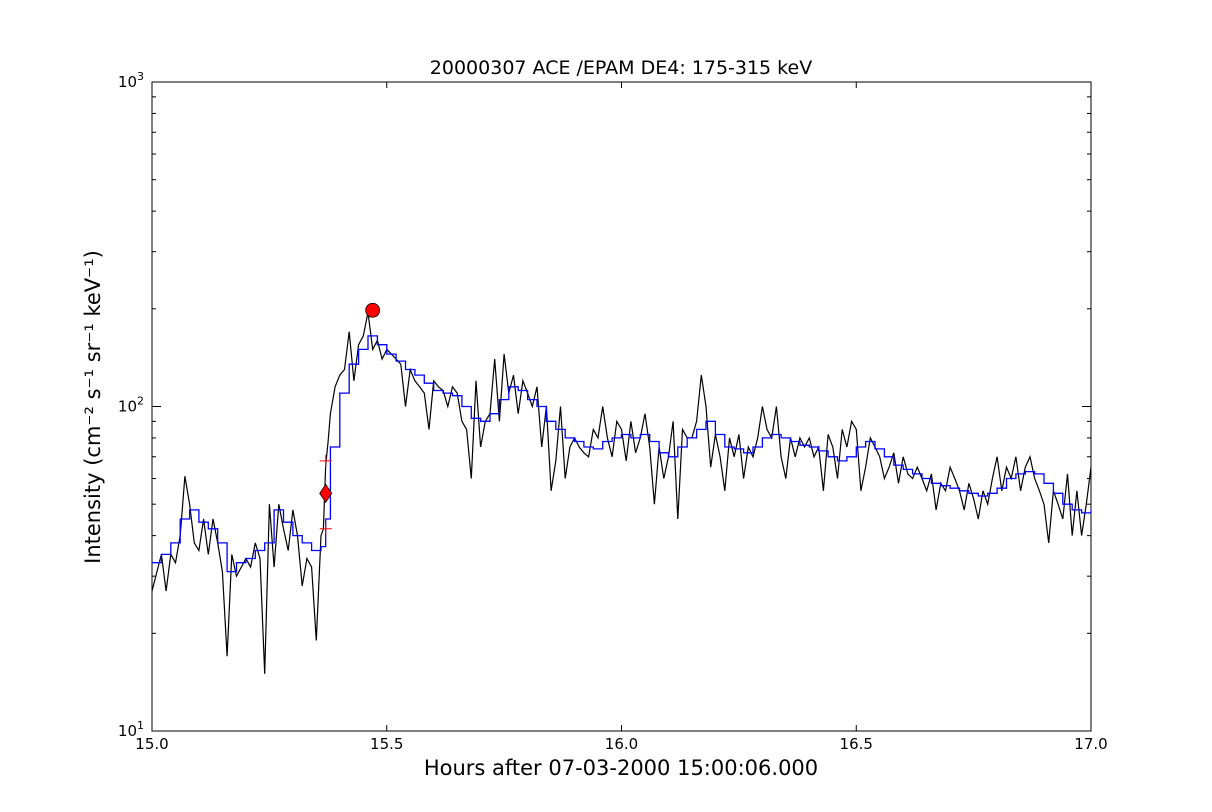  What do you see at coordinates (140, 76) in the screenshot?
I see `y-tick-exponent: 3` at bounding box center [140, 76].